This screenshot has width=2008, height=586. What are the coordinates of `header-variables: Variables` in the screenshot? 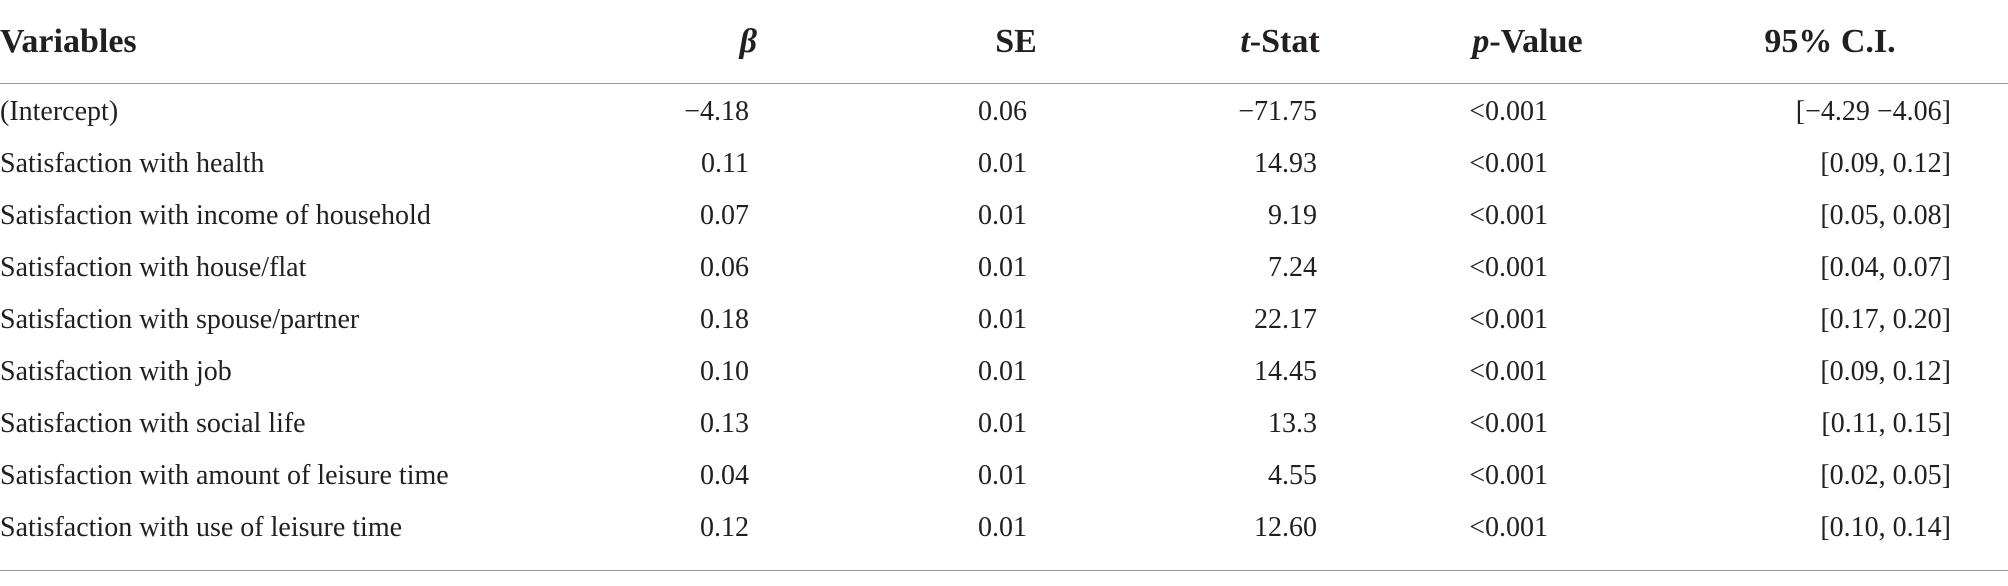 It's located at (310, 42).